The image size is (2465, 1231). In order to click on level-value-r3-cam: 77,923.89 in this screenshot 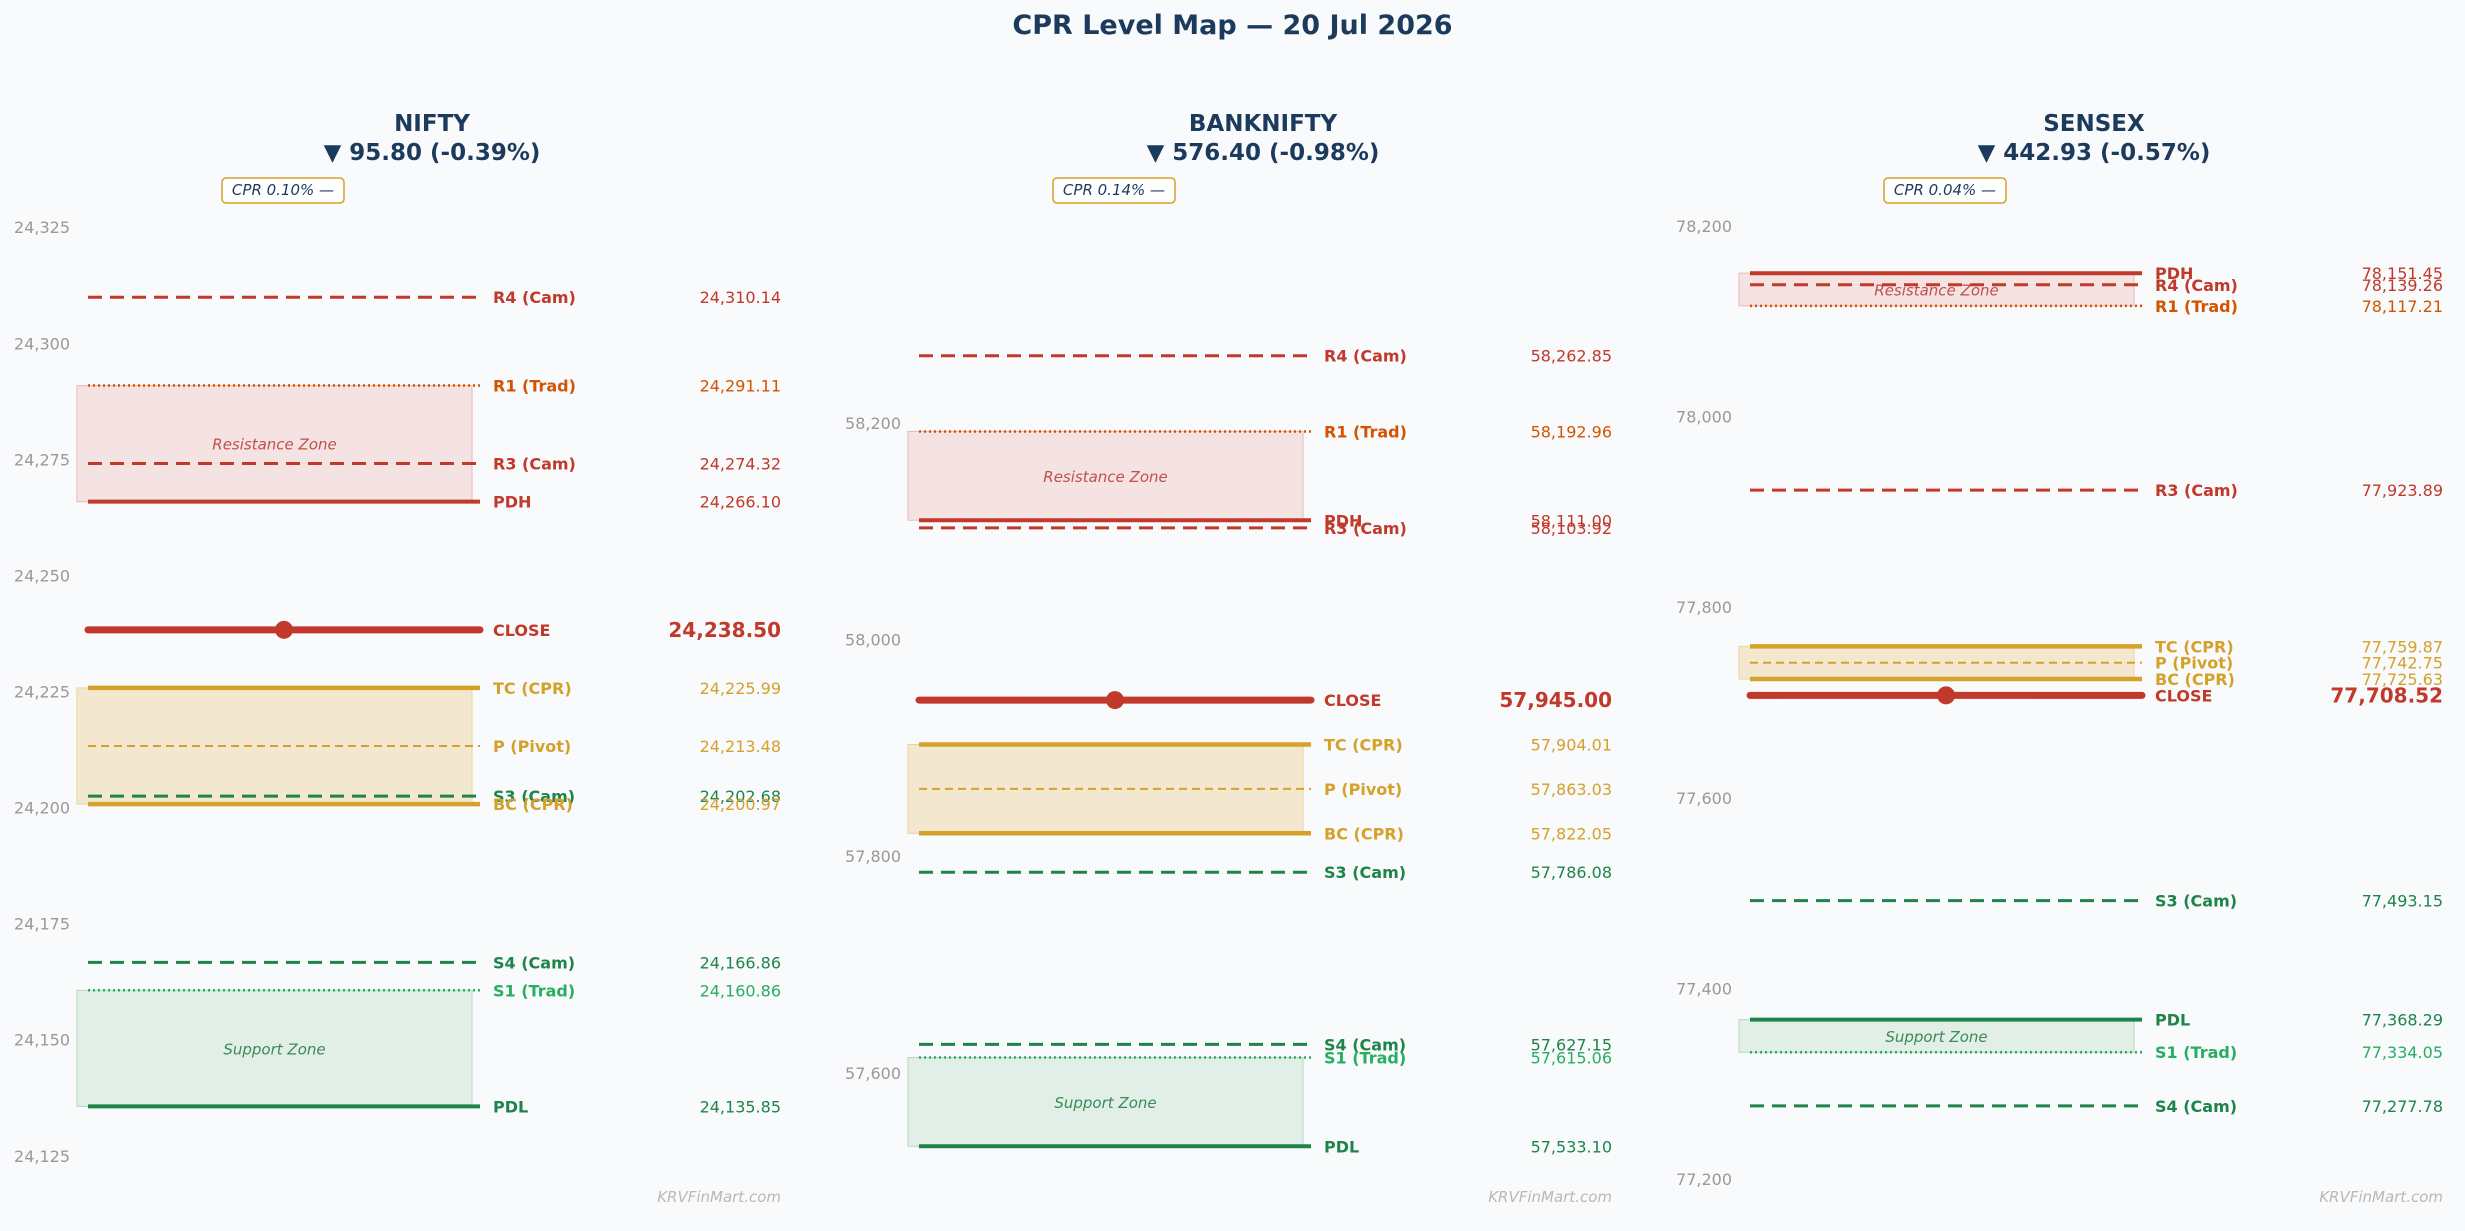, I will do `click(2402, 490)`.